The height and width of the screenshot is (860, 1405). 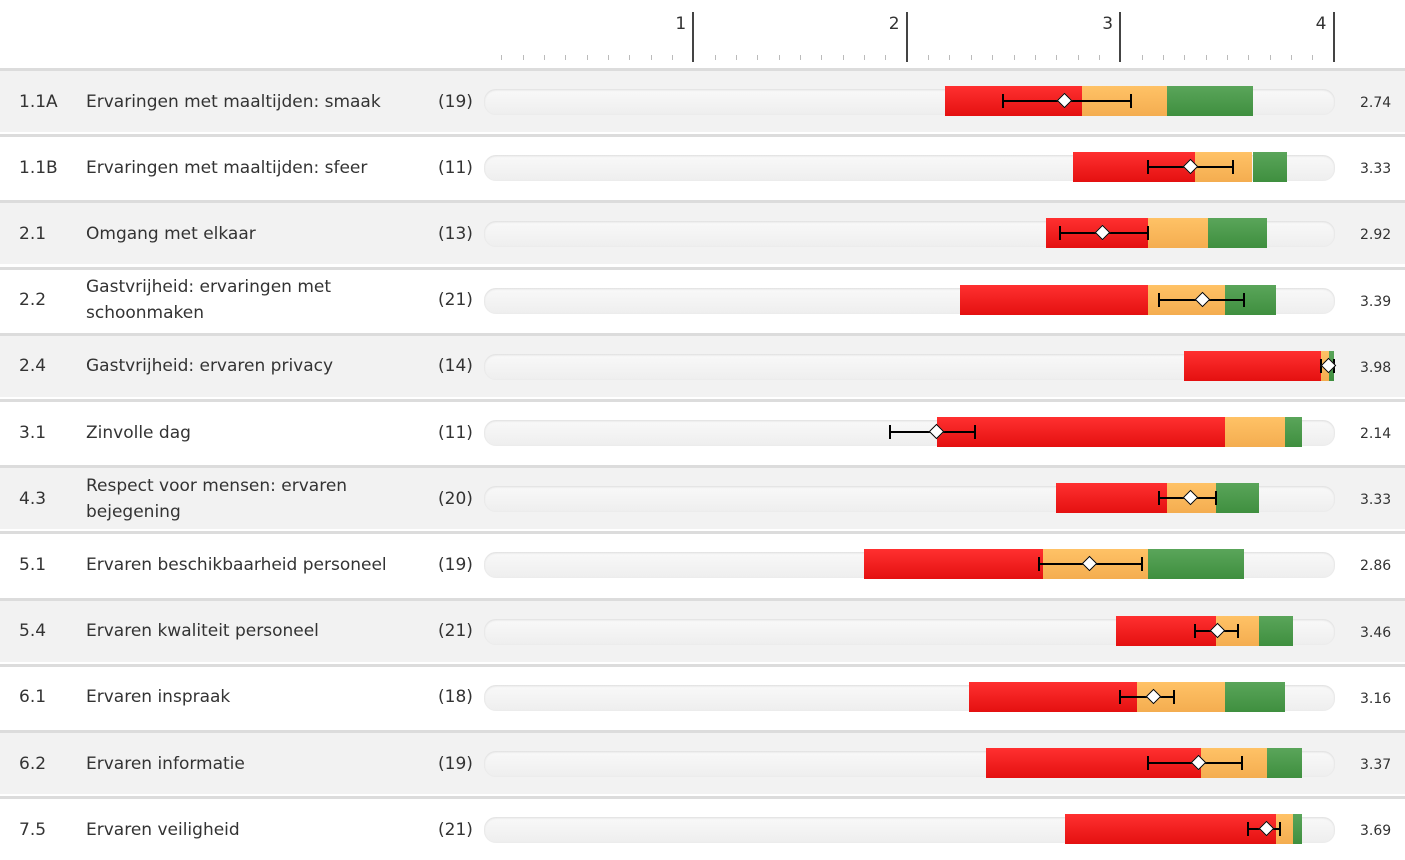 I want to click on row-code: 1.1A, so click(x=38, y=101).